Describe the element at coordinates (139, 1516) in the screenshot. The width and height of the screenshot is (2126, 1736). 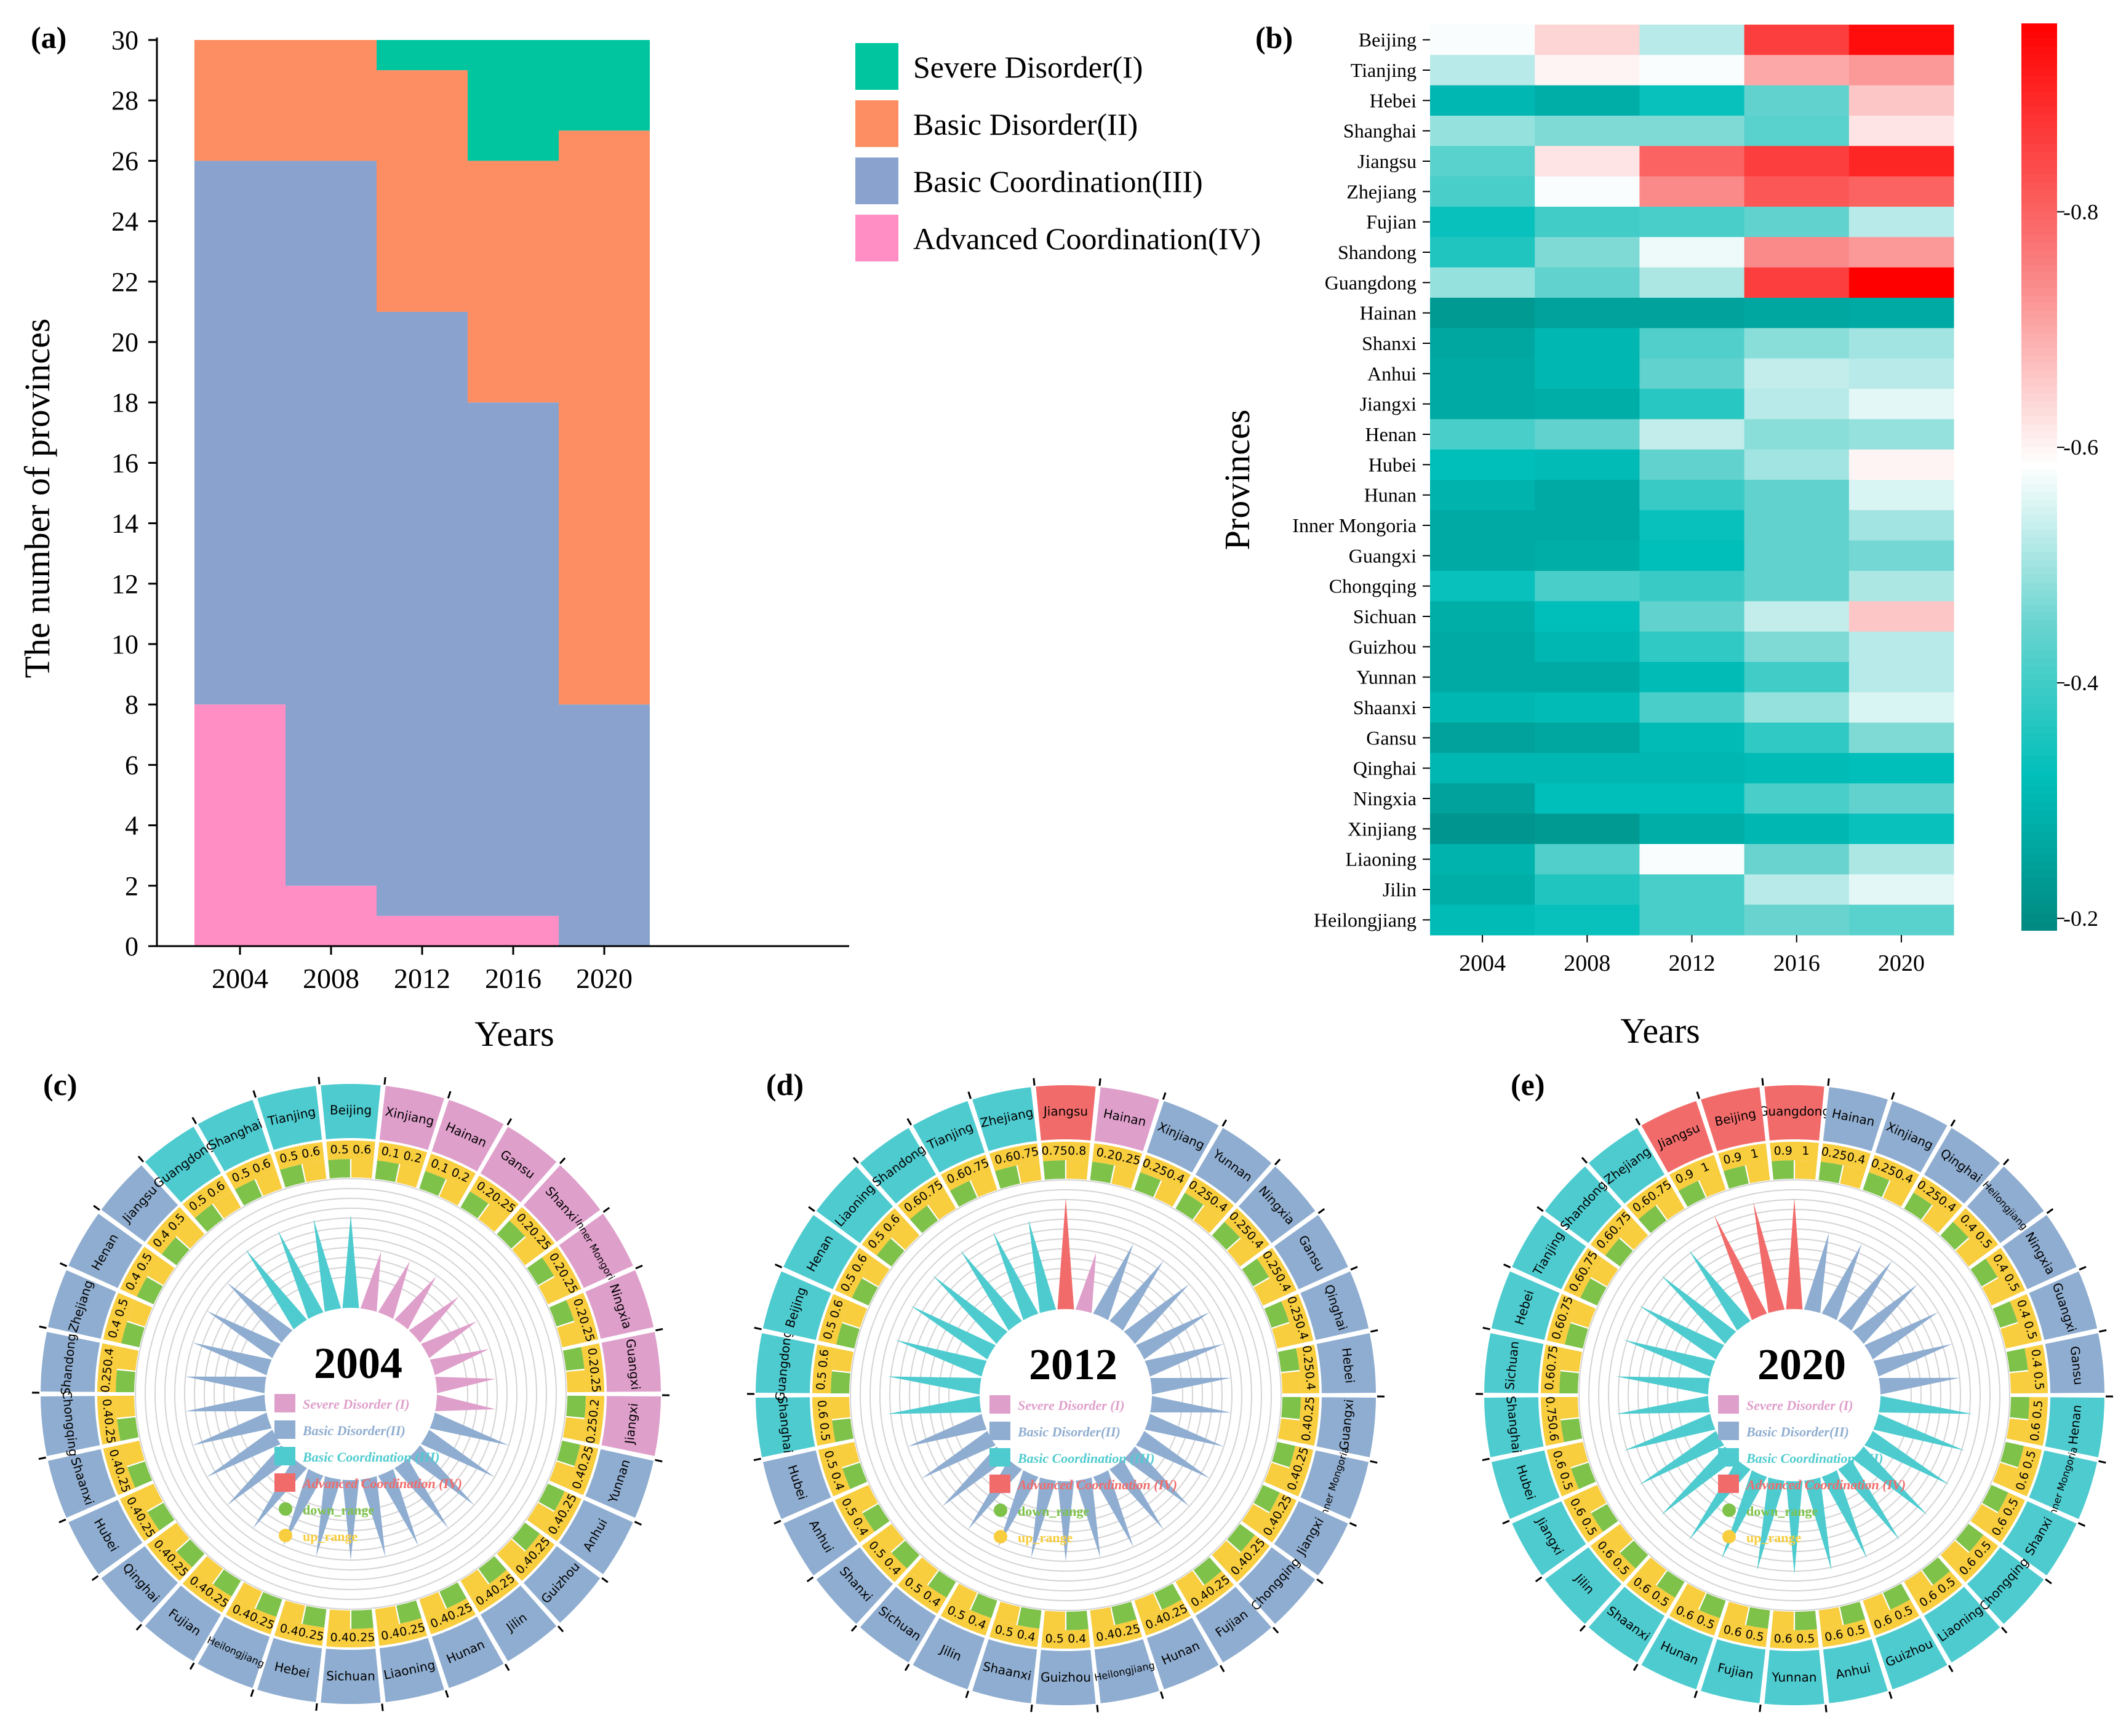
I see `outer-range-segment-hubei` at that location.